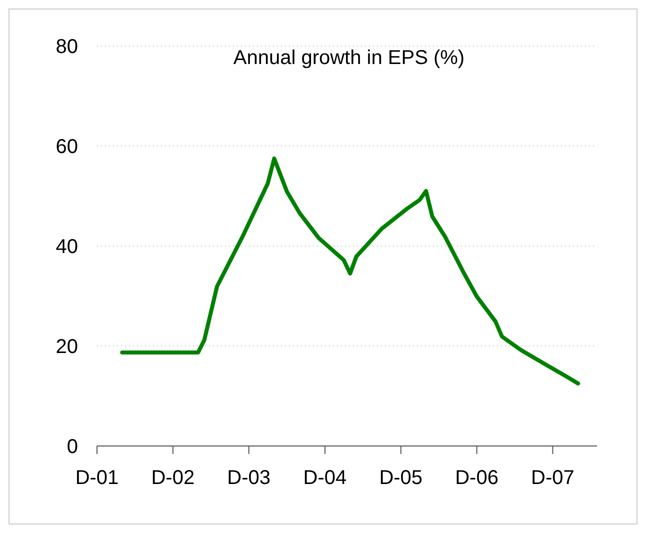 The width and height of the screenshot is (646, 533). I want to click on chart-title: Annual growth in EPS (%), so click(349, 58).